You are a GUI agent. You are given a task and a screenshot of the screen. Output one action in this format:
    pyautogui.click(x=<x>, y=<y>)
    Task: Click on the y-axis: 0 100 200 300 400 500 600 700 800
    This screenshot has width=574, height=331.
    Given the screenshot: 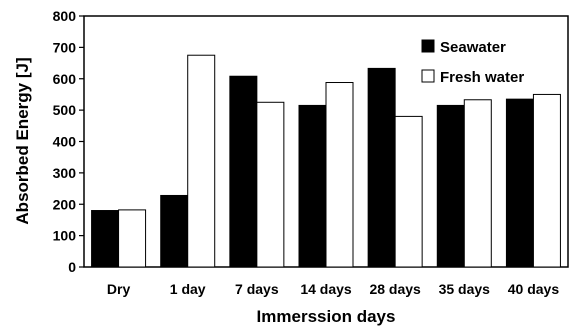 What is the action you would take?
    pyautogui.click(x=68, y=141)
    